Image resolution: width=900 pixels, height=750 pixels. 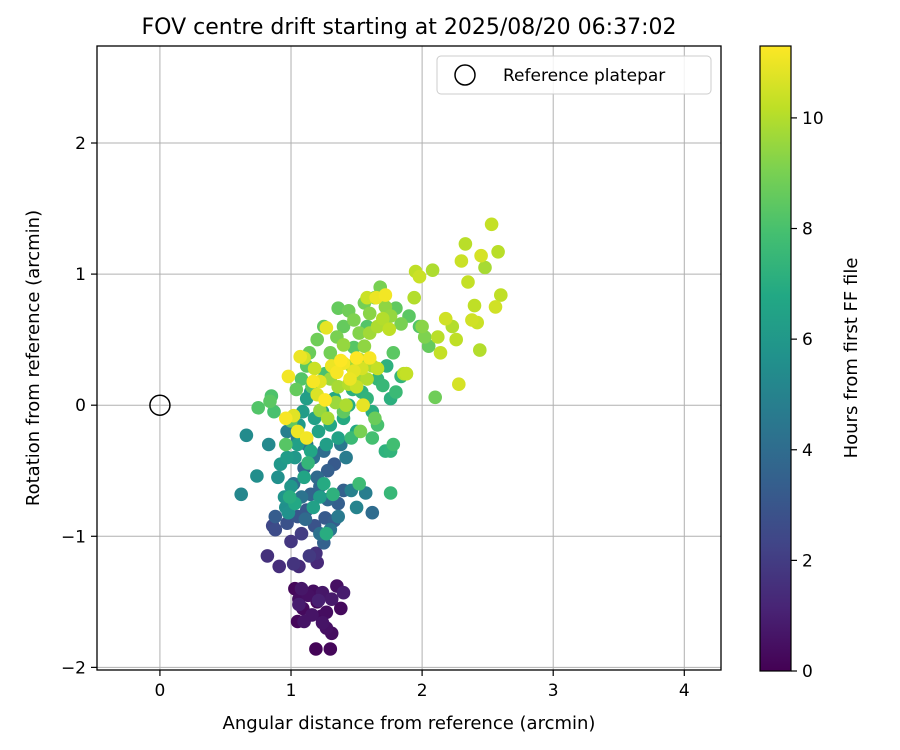 I want to click on colorbar-gradient, so click(x=775, y=358).